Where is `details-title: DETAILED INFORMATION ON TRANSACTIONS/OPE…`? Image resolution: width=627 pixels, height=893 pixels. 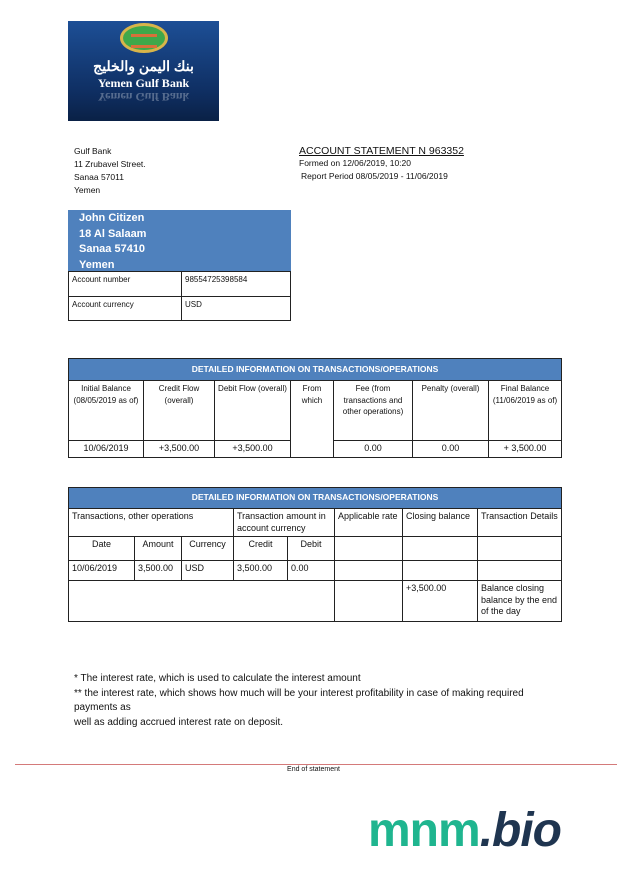
details-title: DETAILED INFORMATION ON TRANSACTIONS/OPE… is located at coordinates (315, 498).